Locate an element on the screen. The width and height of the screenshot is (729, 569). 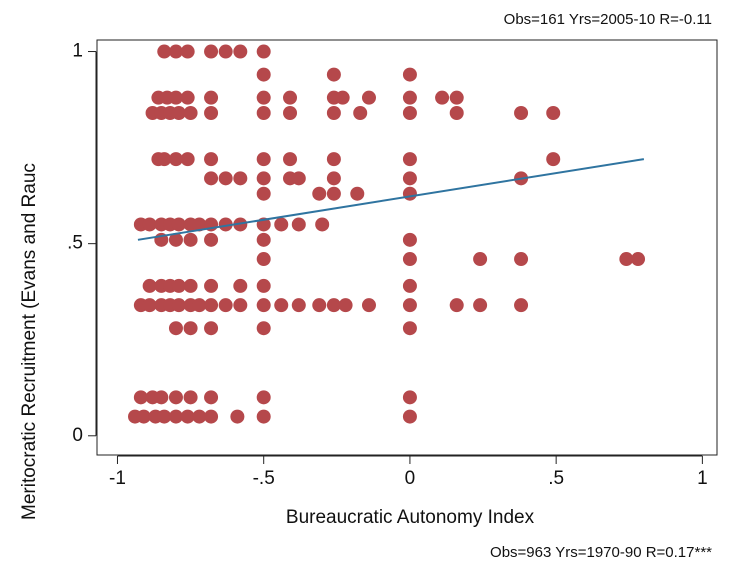
x-tick-label: -1 is located at coordinates (117, 478).